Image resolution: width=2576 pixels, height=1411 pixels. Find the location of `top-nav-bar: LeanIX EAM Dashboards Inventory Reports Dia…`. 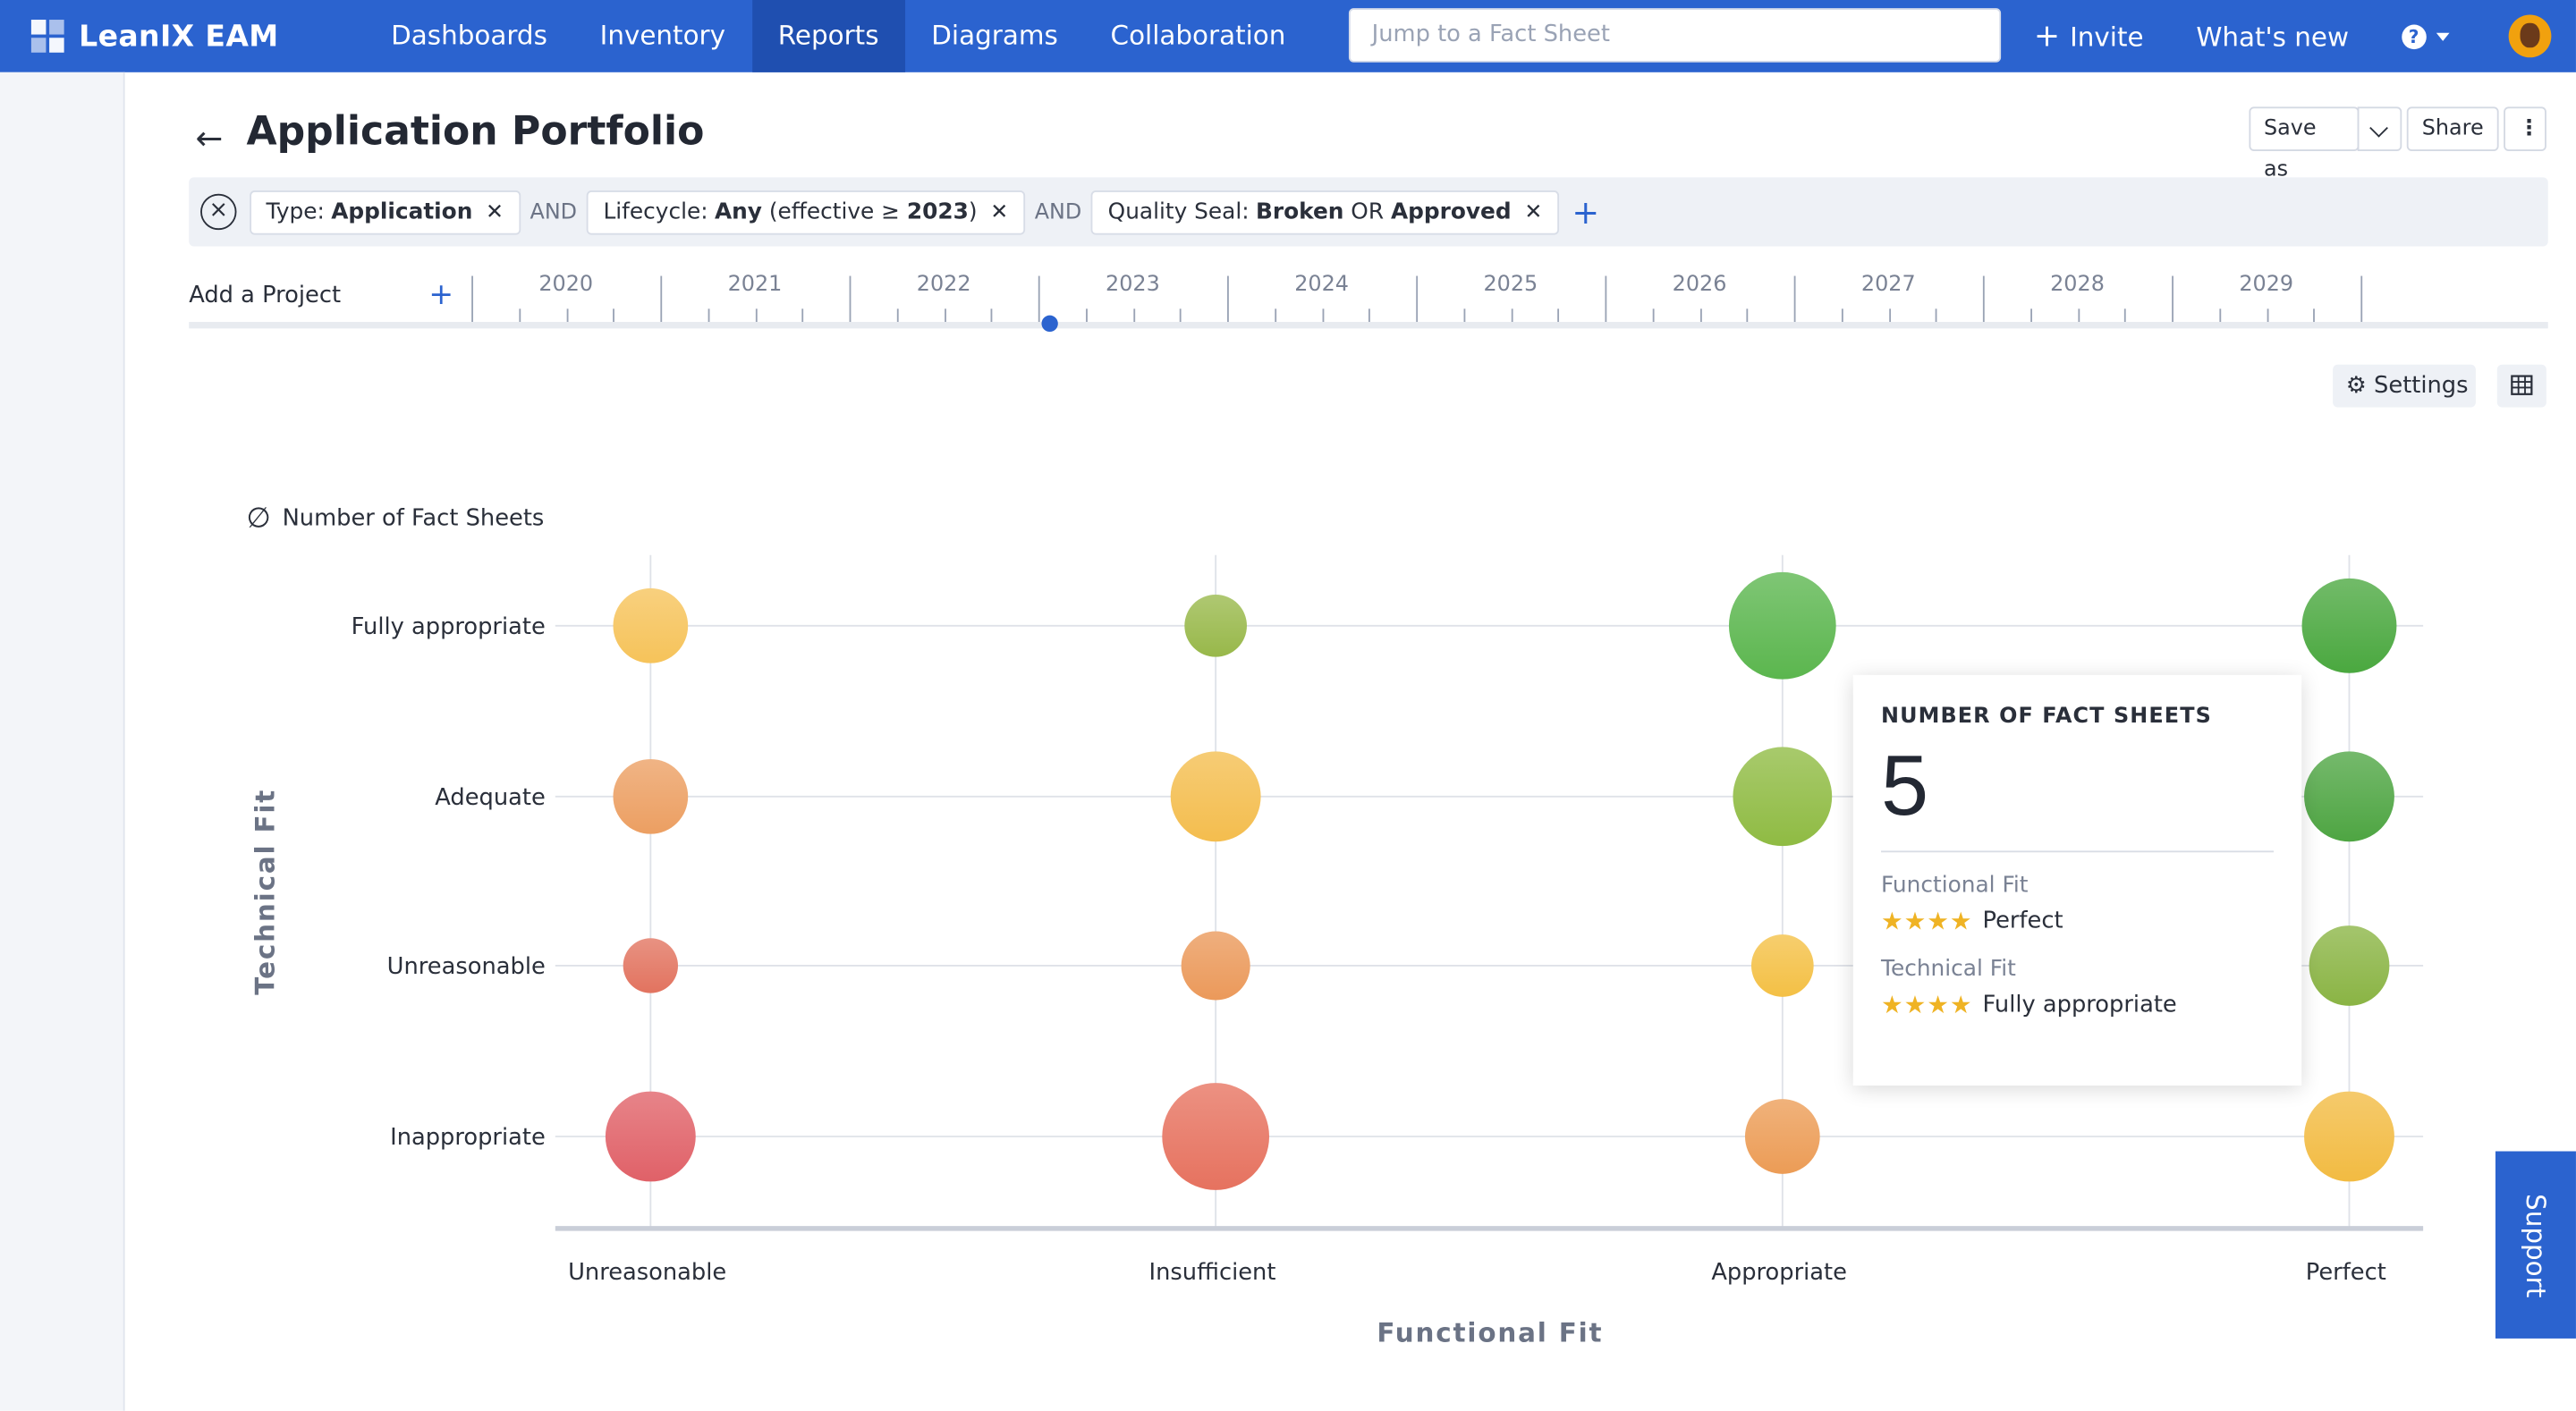

top-nav-bar: LeanIX EAM Dashboards Inventory Reports Dia… is located at coordinates (1288, 36).